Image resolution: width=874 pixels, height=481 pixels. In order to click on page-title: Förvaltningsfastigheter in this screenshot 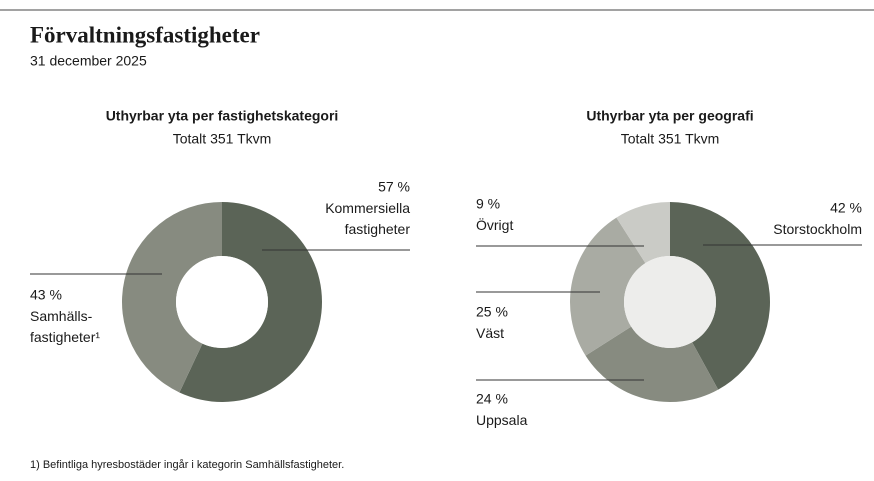, I will do `click(145, 34)`.